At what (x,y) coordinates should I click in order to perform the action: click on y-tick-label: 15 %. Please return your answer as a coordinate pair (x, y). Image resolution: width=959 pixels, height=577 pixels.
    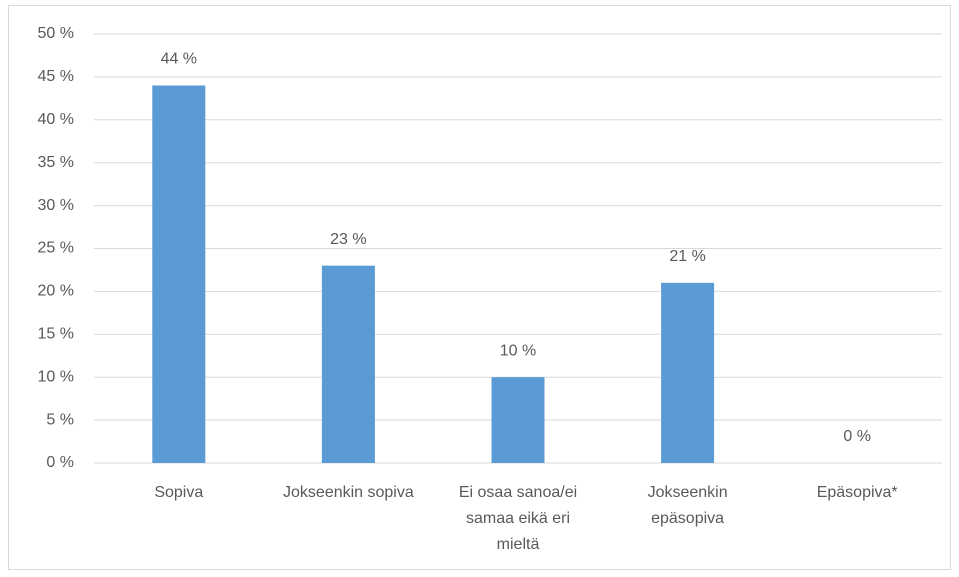
    Looking at the image, I should click on (56, 334).